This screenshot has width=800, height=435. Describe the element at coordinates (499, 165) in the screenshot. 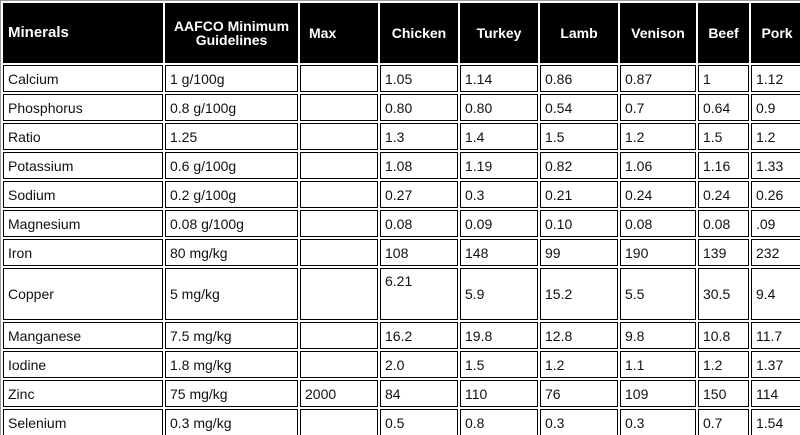

I see `table-cell: 1.19` at that location.